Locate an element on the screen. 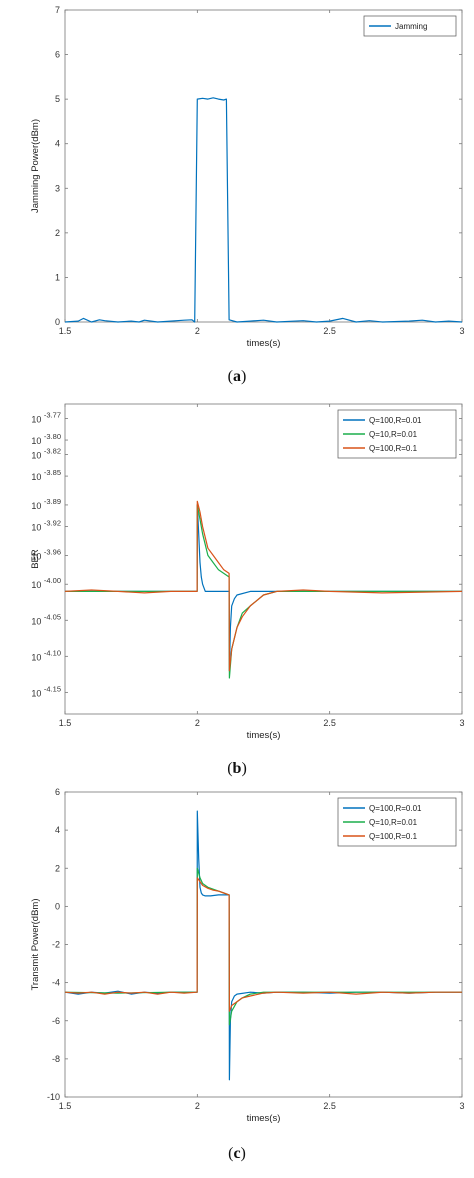 The height and width of the screenshot is (1178, 474). y-tick-label: 10 -4.00 is located at coordinates (46, 583).